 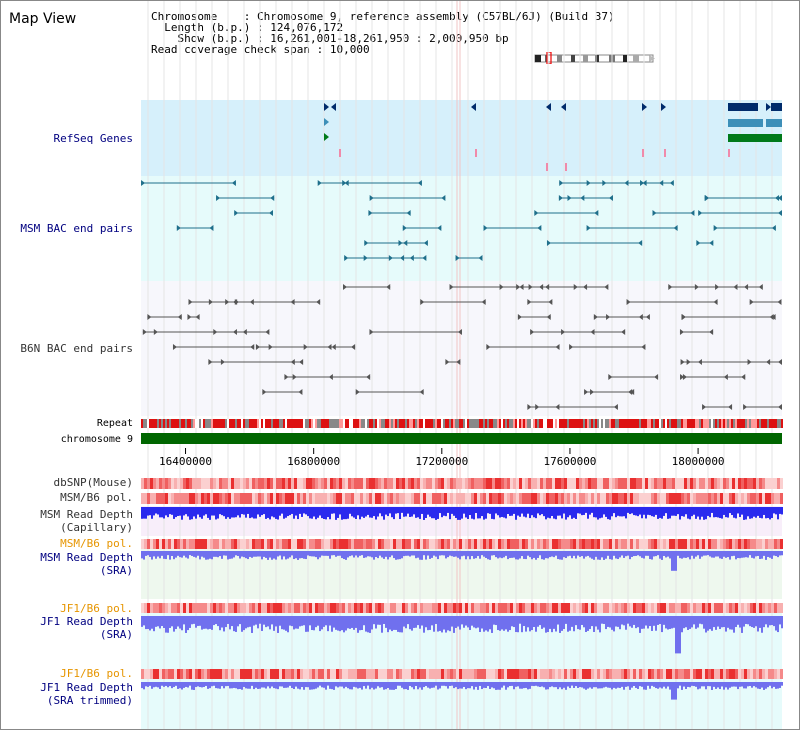 What do you see at coordinates (76, 348) in the screenshot?
I see `track-label-b6n-bac: B6N BAC end pairs` at bounding box center [76, 348].